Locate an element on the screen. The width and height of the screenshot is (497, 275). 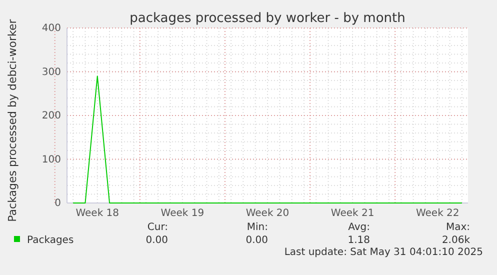
y-tick-label: 200 is located at coordinates (51, 116).